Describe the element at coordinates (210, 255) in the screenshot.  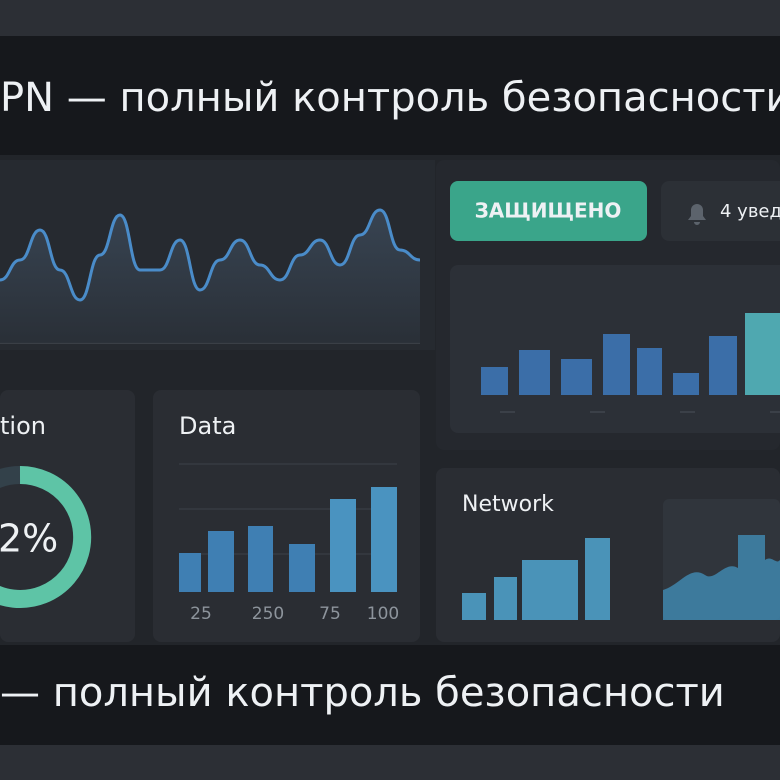
I see `wave-line` at that location.